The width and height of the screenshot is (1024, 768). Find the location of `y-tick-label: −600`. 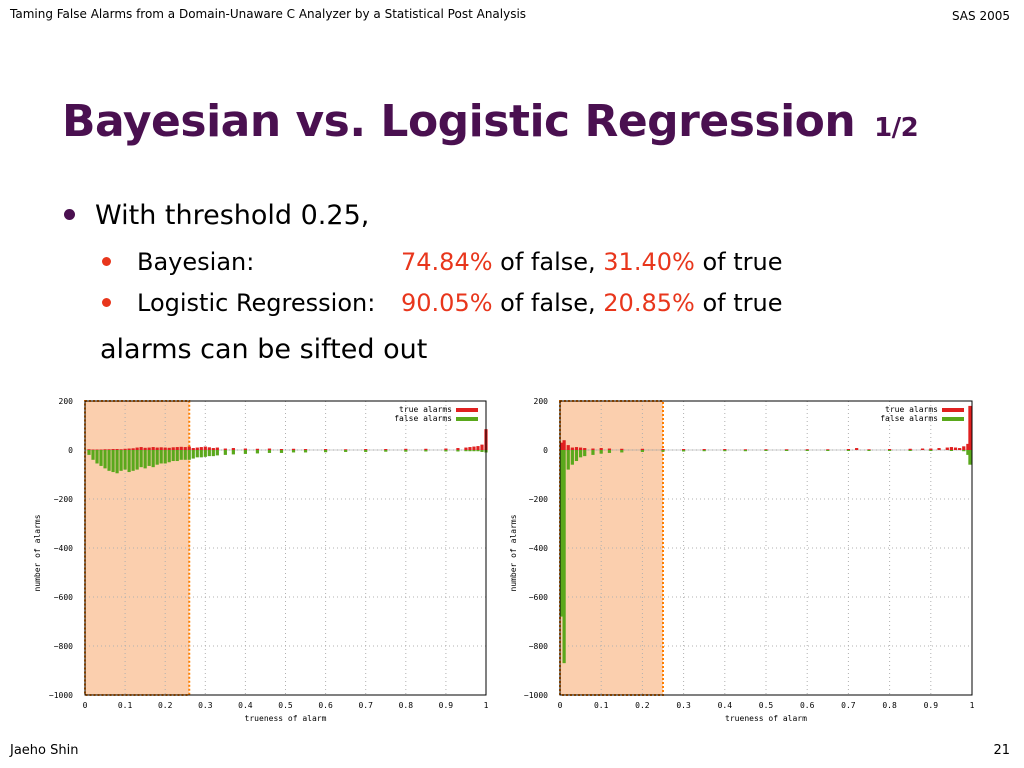

y-tick-label: −600 is located at coordinates (63, 597).